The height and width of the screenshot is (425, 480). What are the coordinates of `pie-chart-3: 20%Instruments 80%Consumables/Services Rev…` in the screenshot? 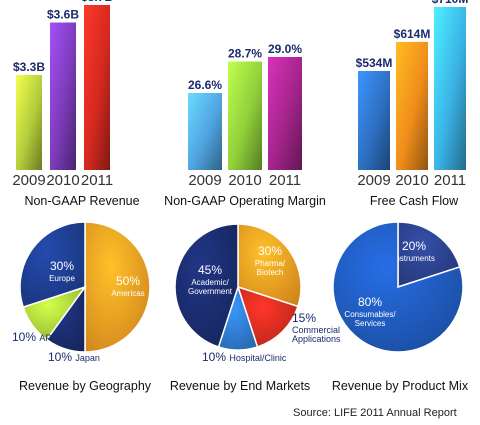 It's located at (400, 307).